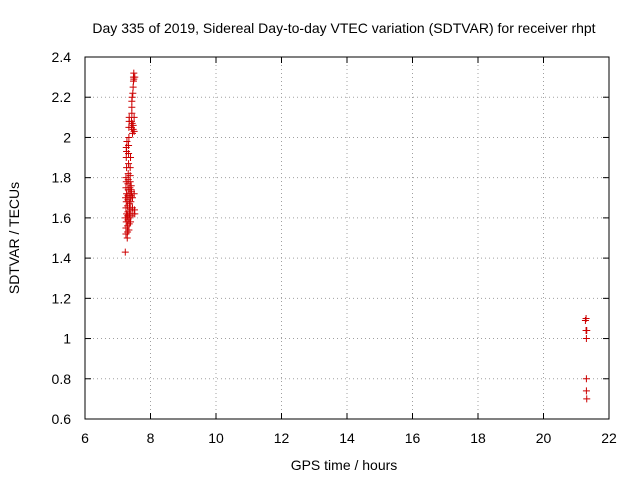  I want to click on y-axis-label: SDTVAR / TECUs, so click(14, 238).